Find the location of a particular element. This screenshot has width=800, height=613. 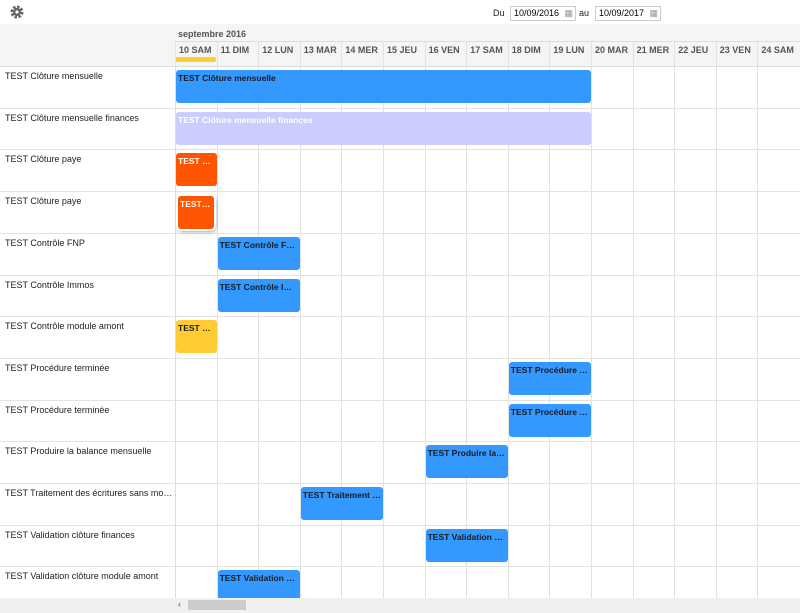

task-bar: TEST Validation clôture module amont is located at coordinates (258, 587).